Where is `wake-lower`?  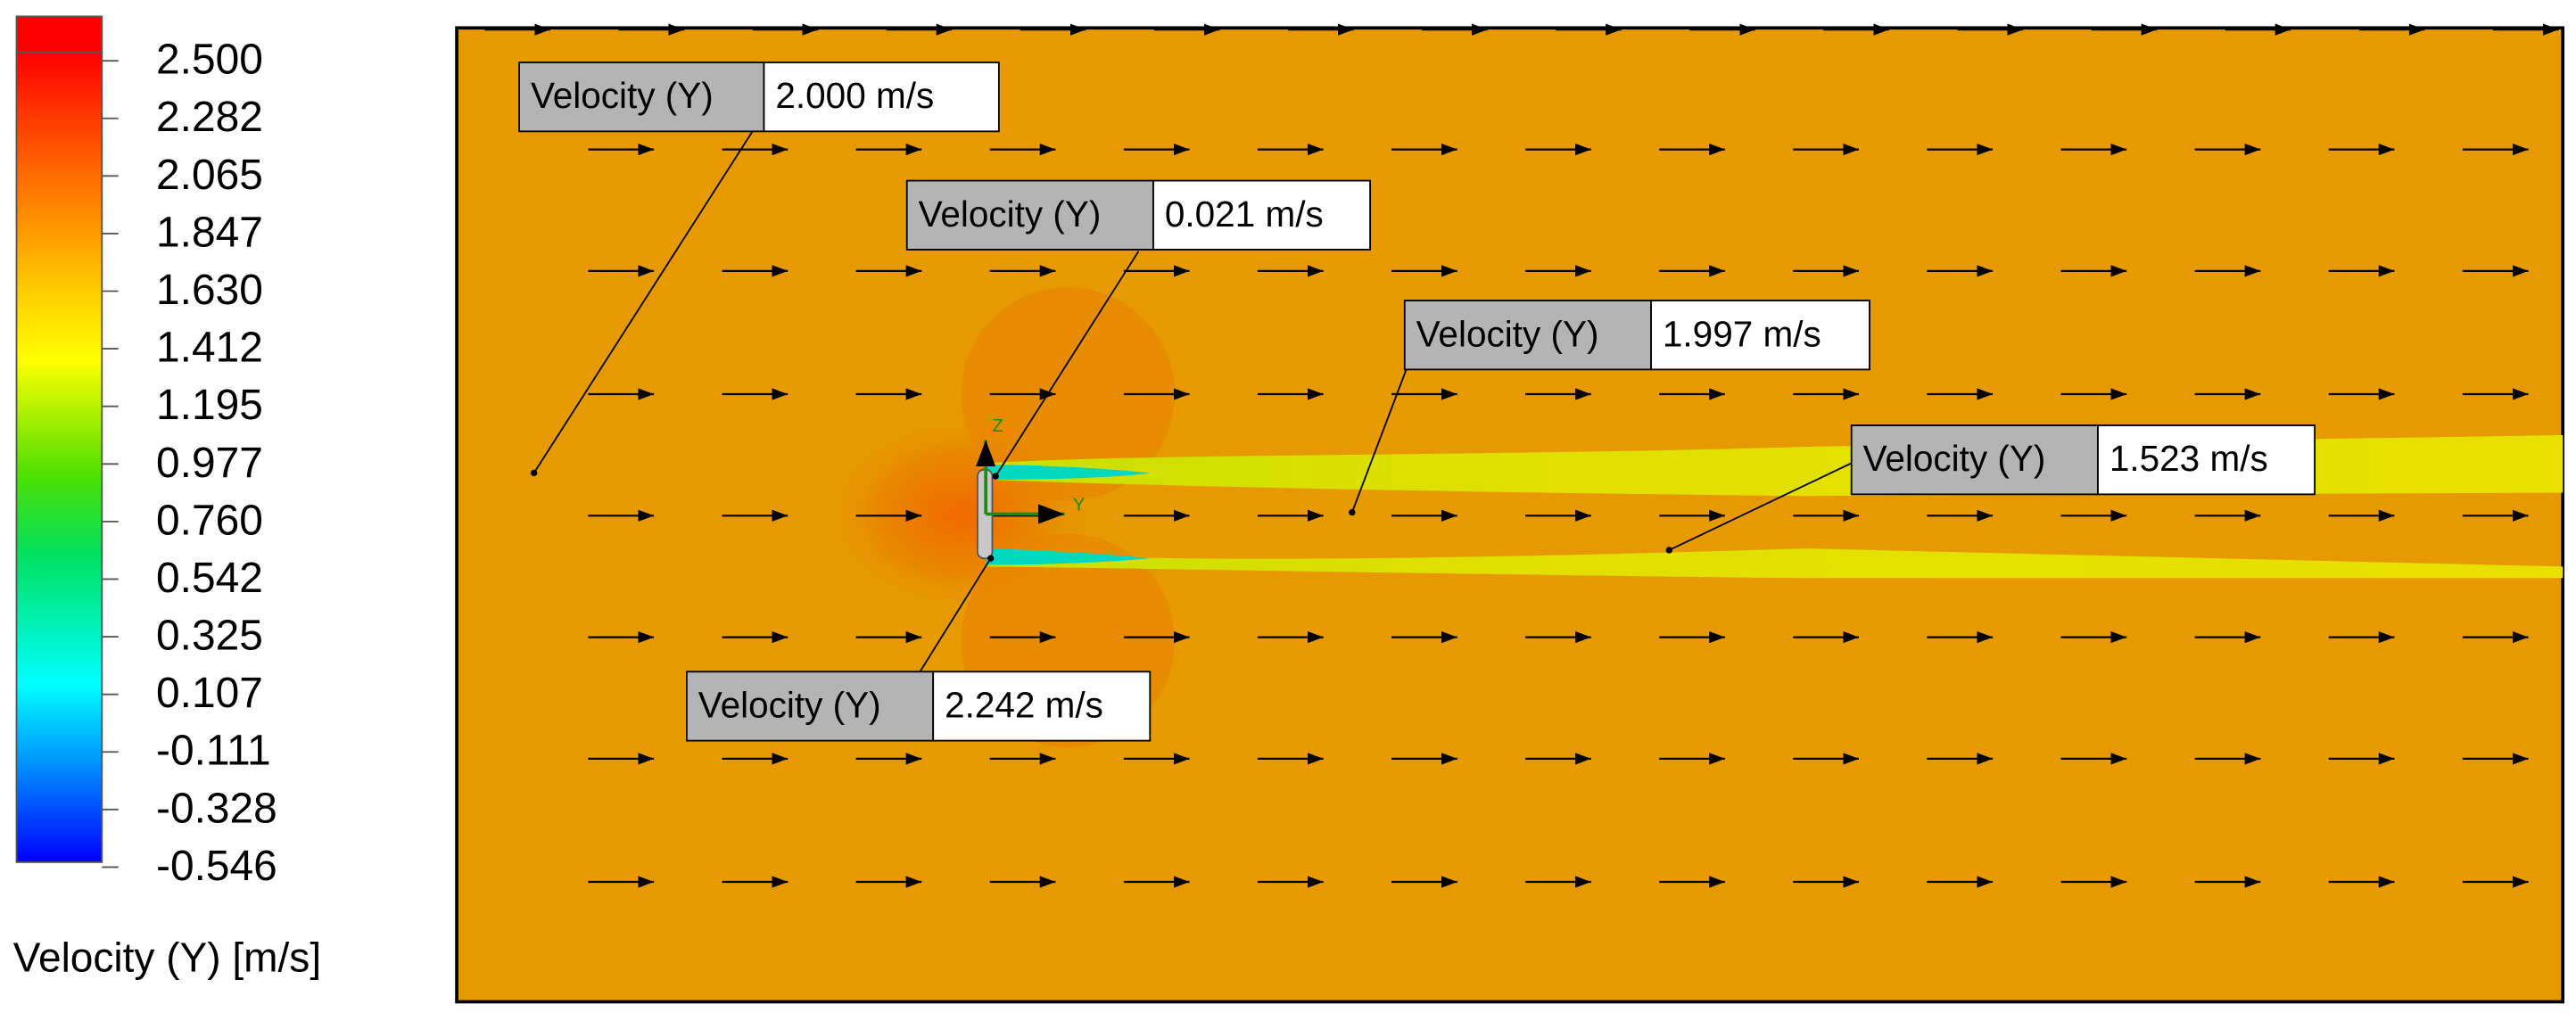 wake-lower is located at coordinates (1775, 563).